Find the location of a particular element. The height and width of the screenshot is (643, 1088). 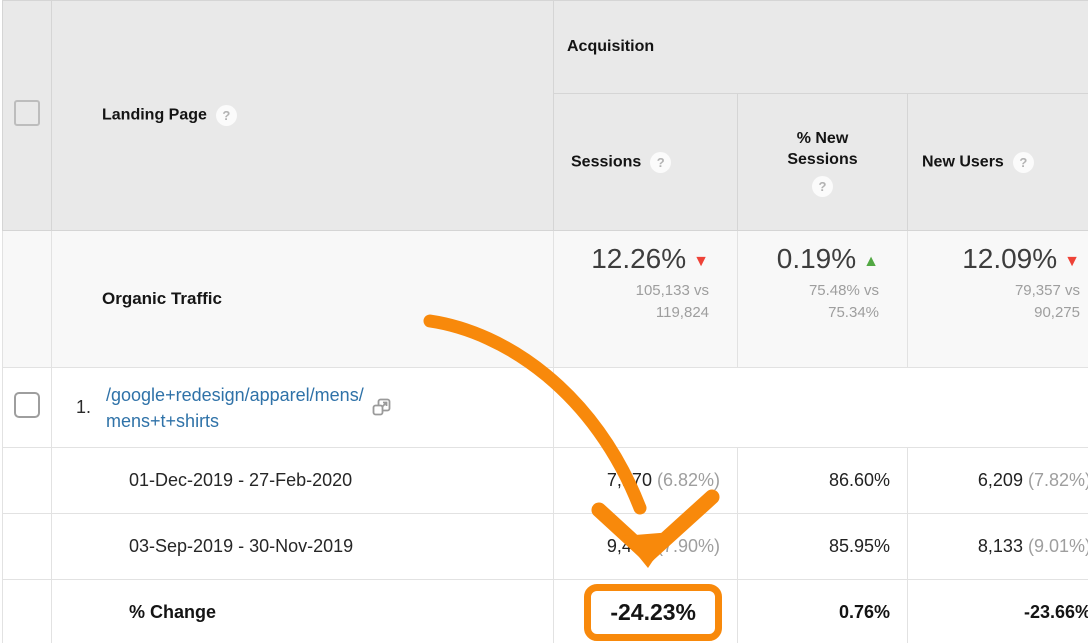

column-header-sessions: Sessions? is located at coordinates (645, 162).